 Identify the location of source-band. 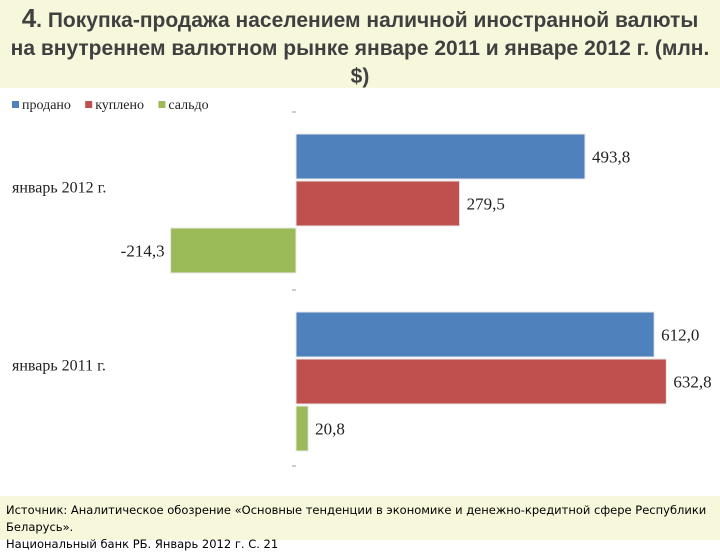
(360, 518).